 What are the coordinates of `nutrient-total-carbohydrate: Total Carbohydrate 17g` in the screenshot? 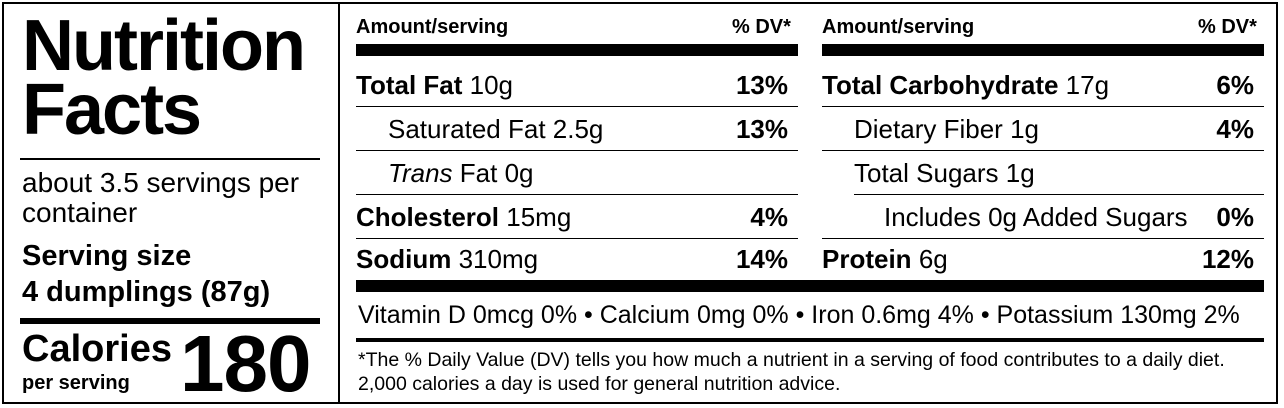 It's located at (966, 85).